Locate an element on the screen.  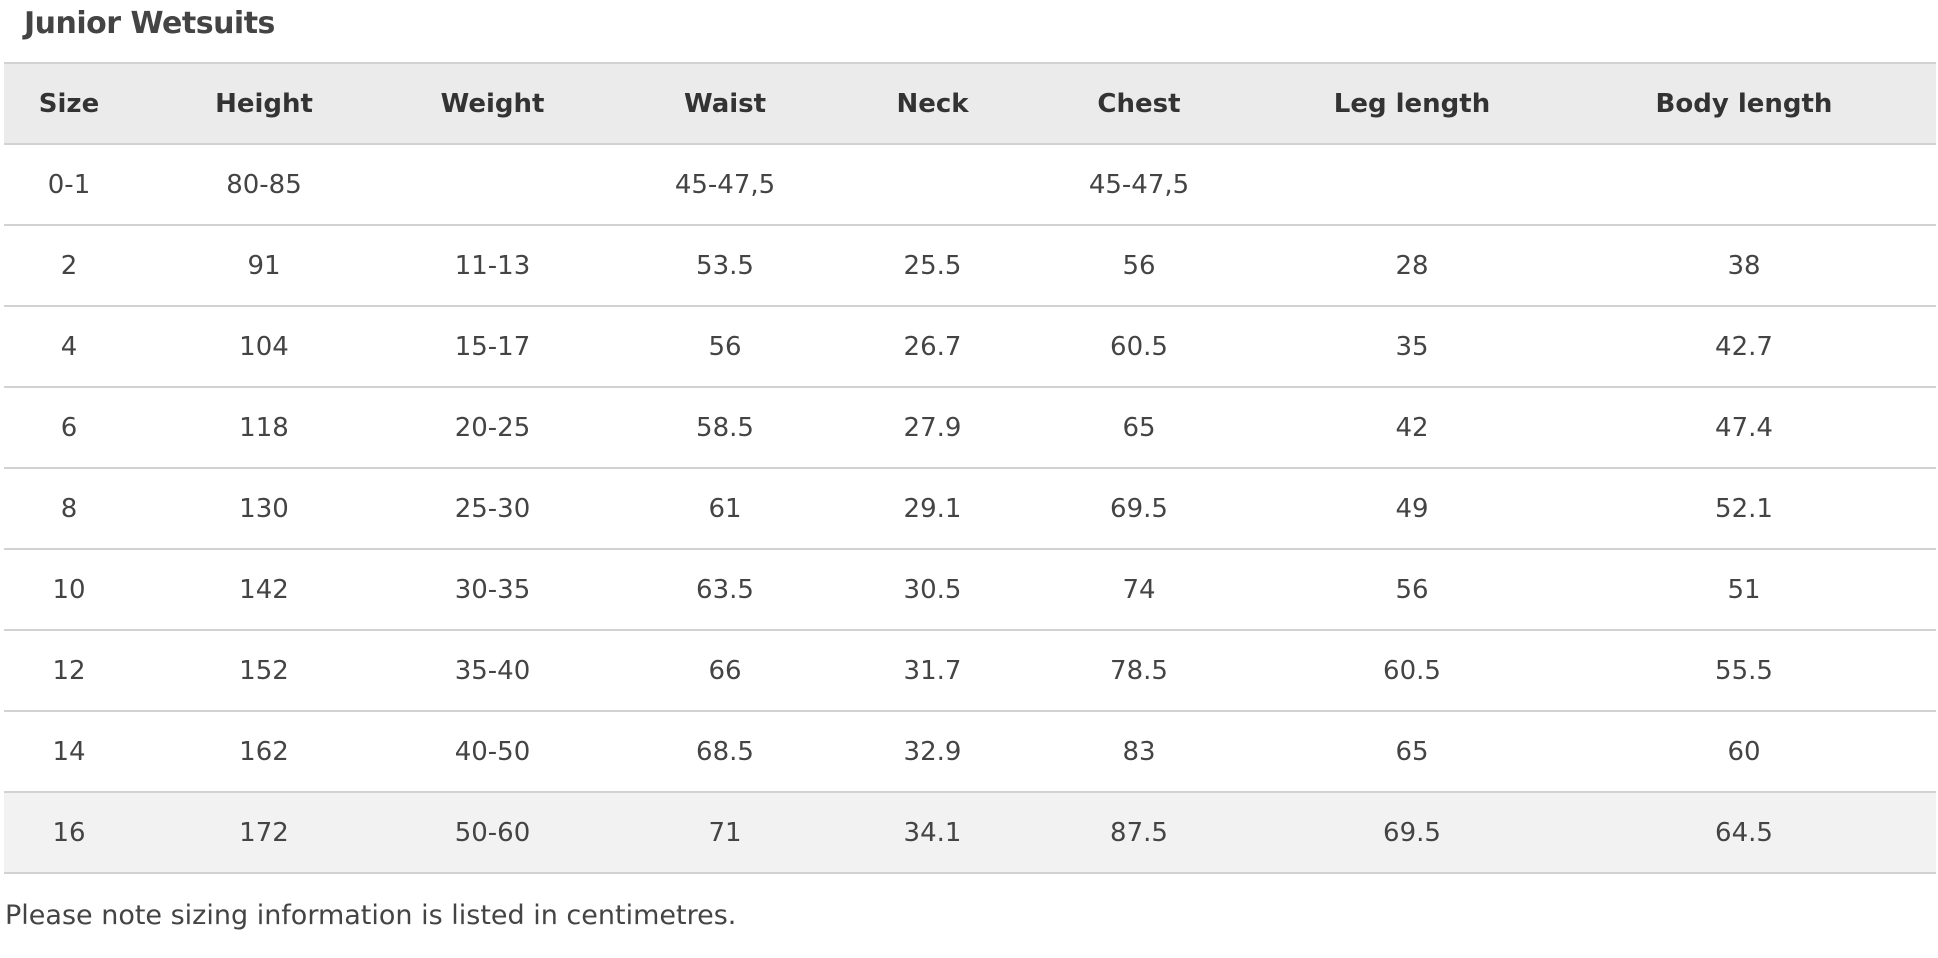
table-cell: 49 is located at coordinates (1412, 509).